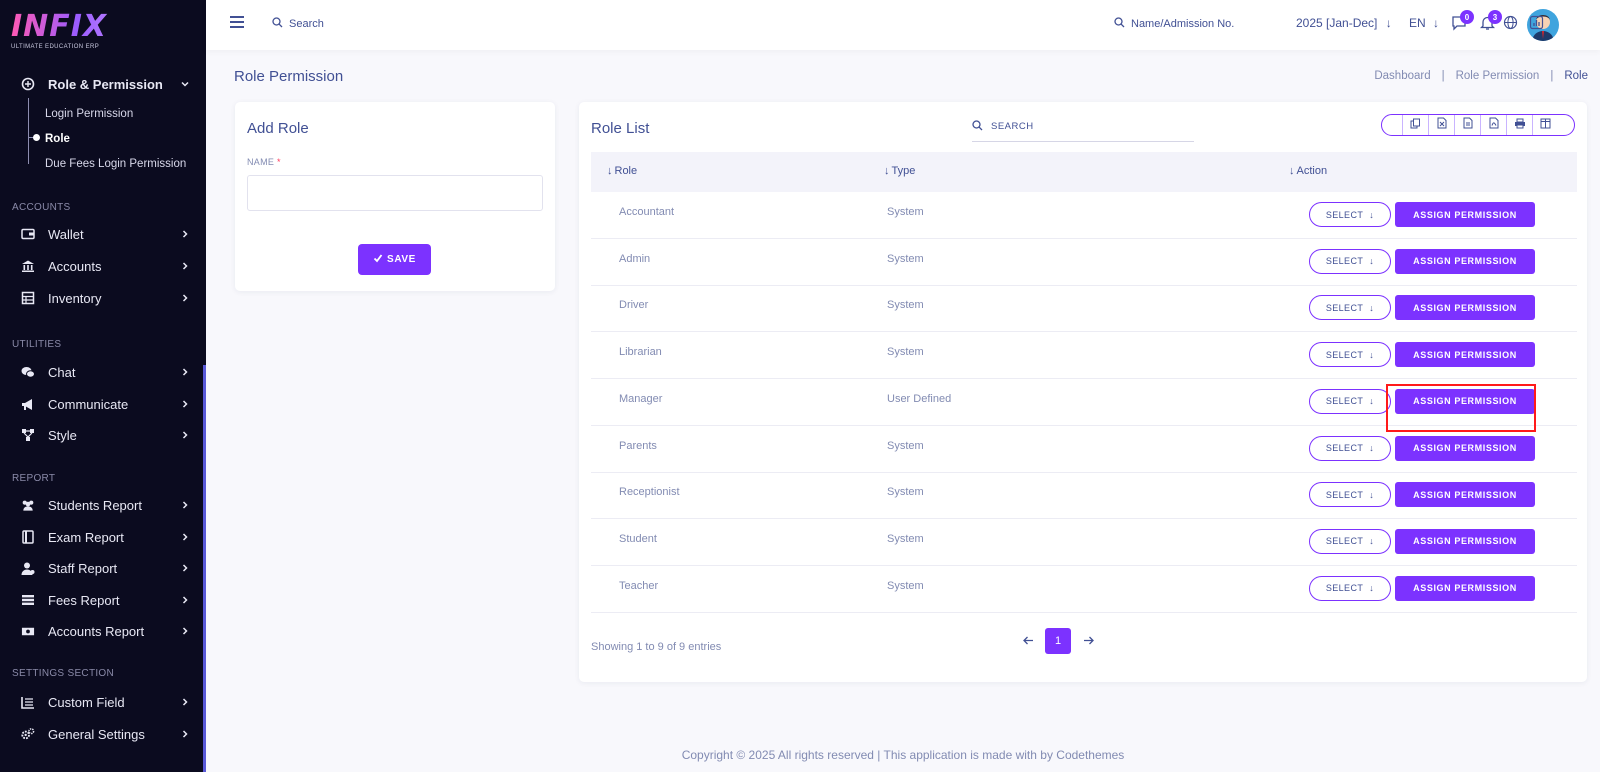  Describe the element at coordinates (101, 734) in the screenshot. I see `sidebar-item-general-settings: General Settings` at that location.